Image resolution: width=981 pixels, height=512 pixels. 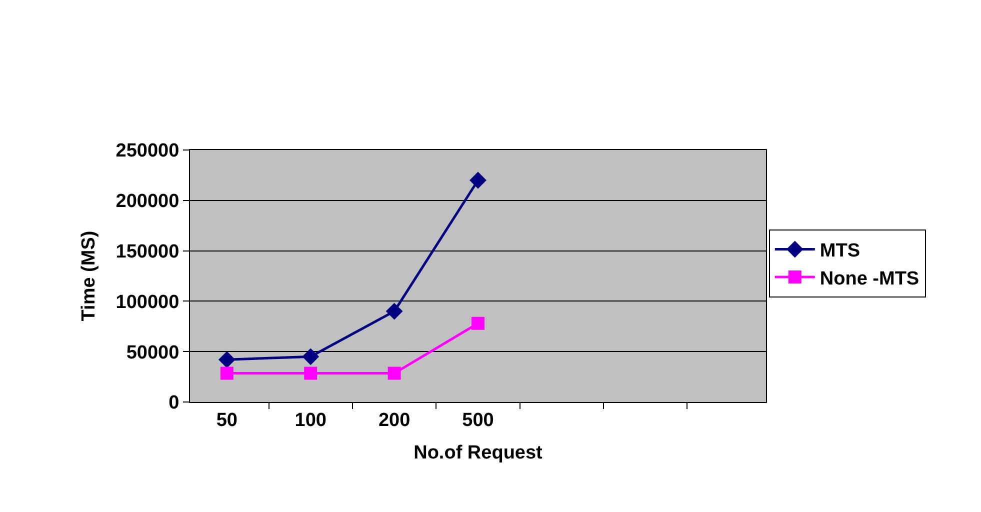 I want to click on y-tick-label: 50000, so click(x=153, y=353).